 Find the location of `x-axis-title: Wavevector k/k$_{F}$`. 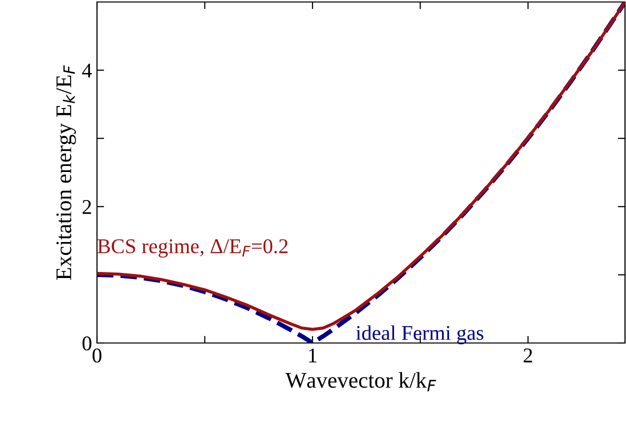

x-axis-title: Wavevector k/k$_{F}$ is located at coordinates (360, 382).